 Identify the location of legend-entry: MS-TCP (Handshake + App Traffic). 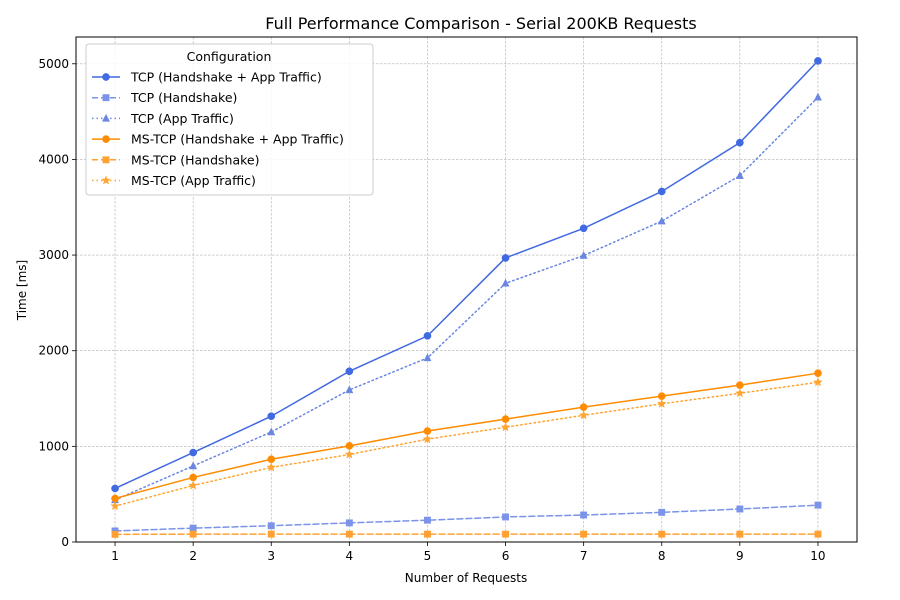
(218, 139).